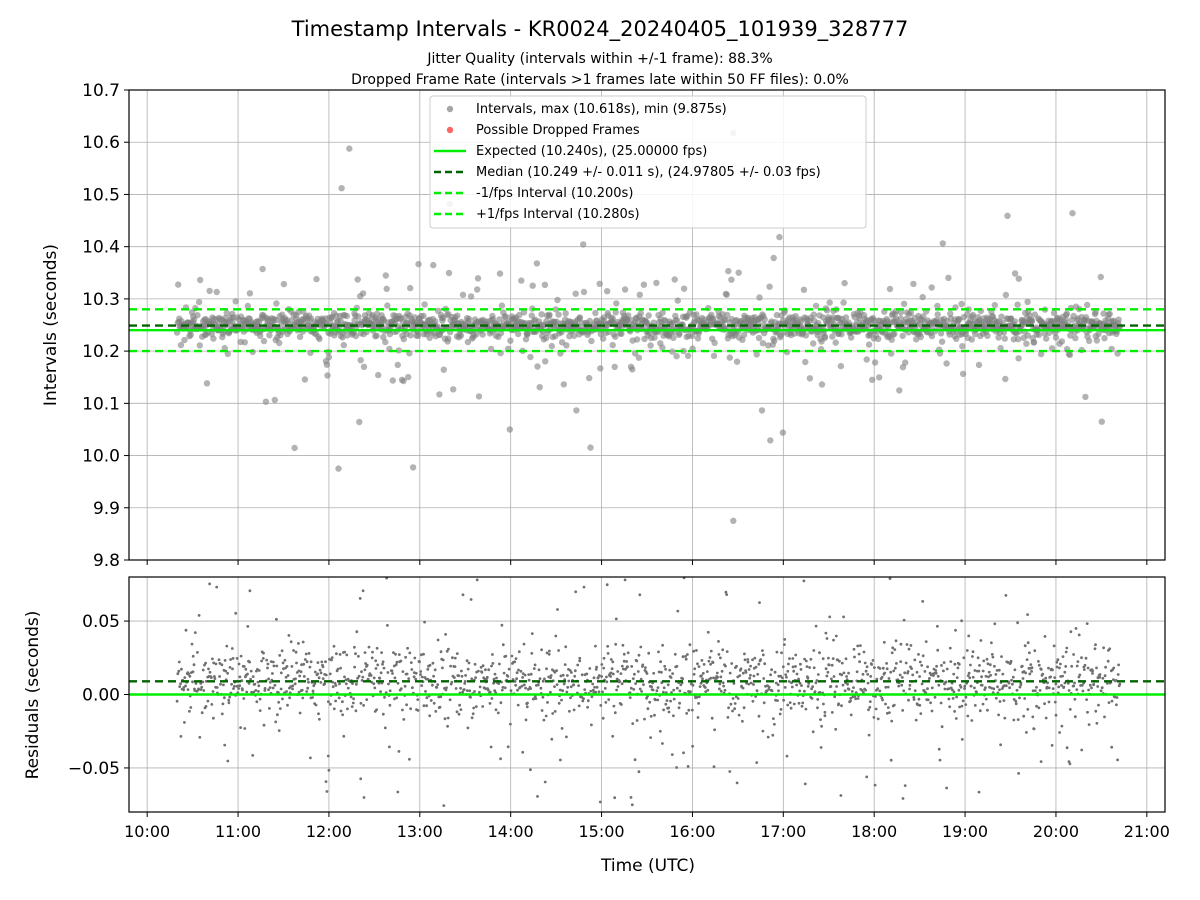 The width and height of the screenshot is (1200, 900). I want to click on x-tick-label: 10:00, so click(147, 831).